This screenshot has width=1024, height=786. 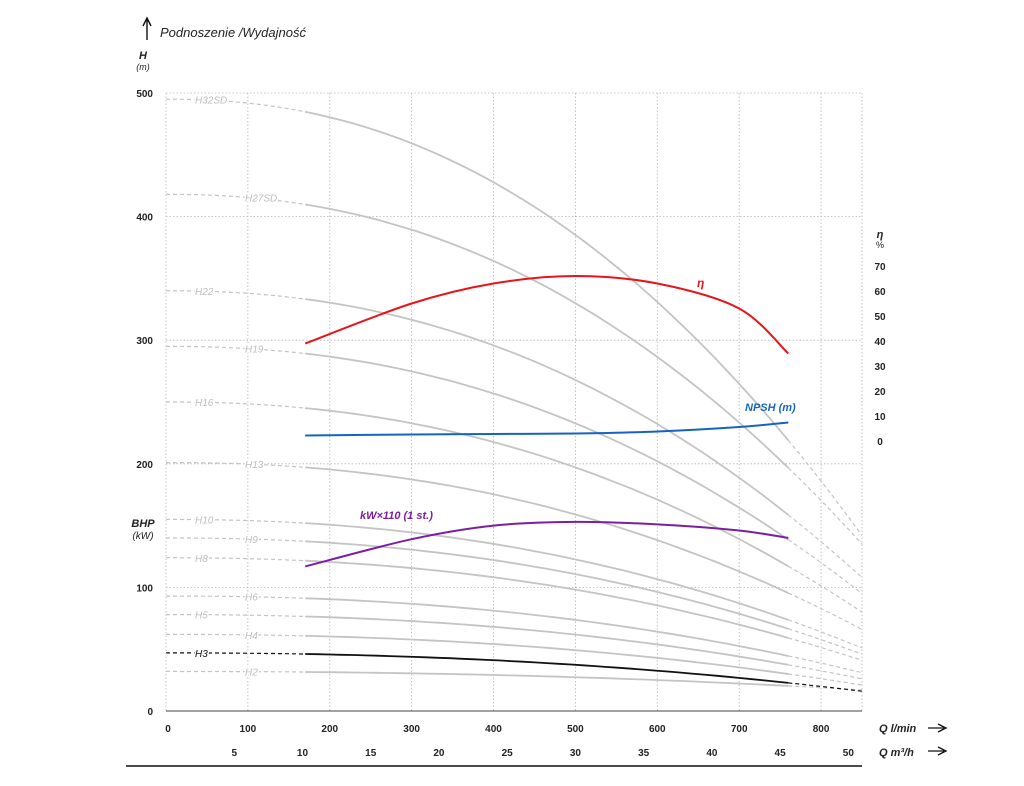 I want to click on head-curve-label: H19, so click(x=254, y=349).